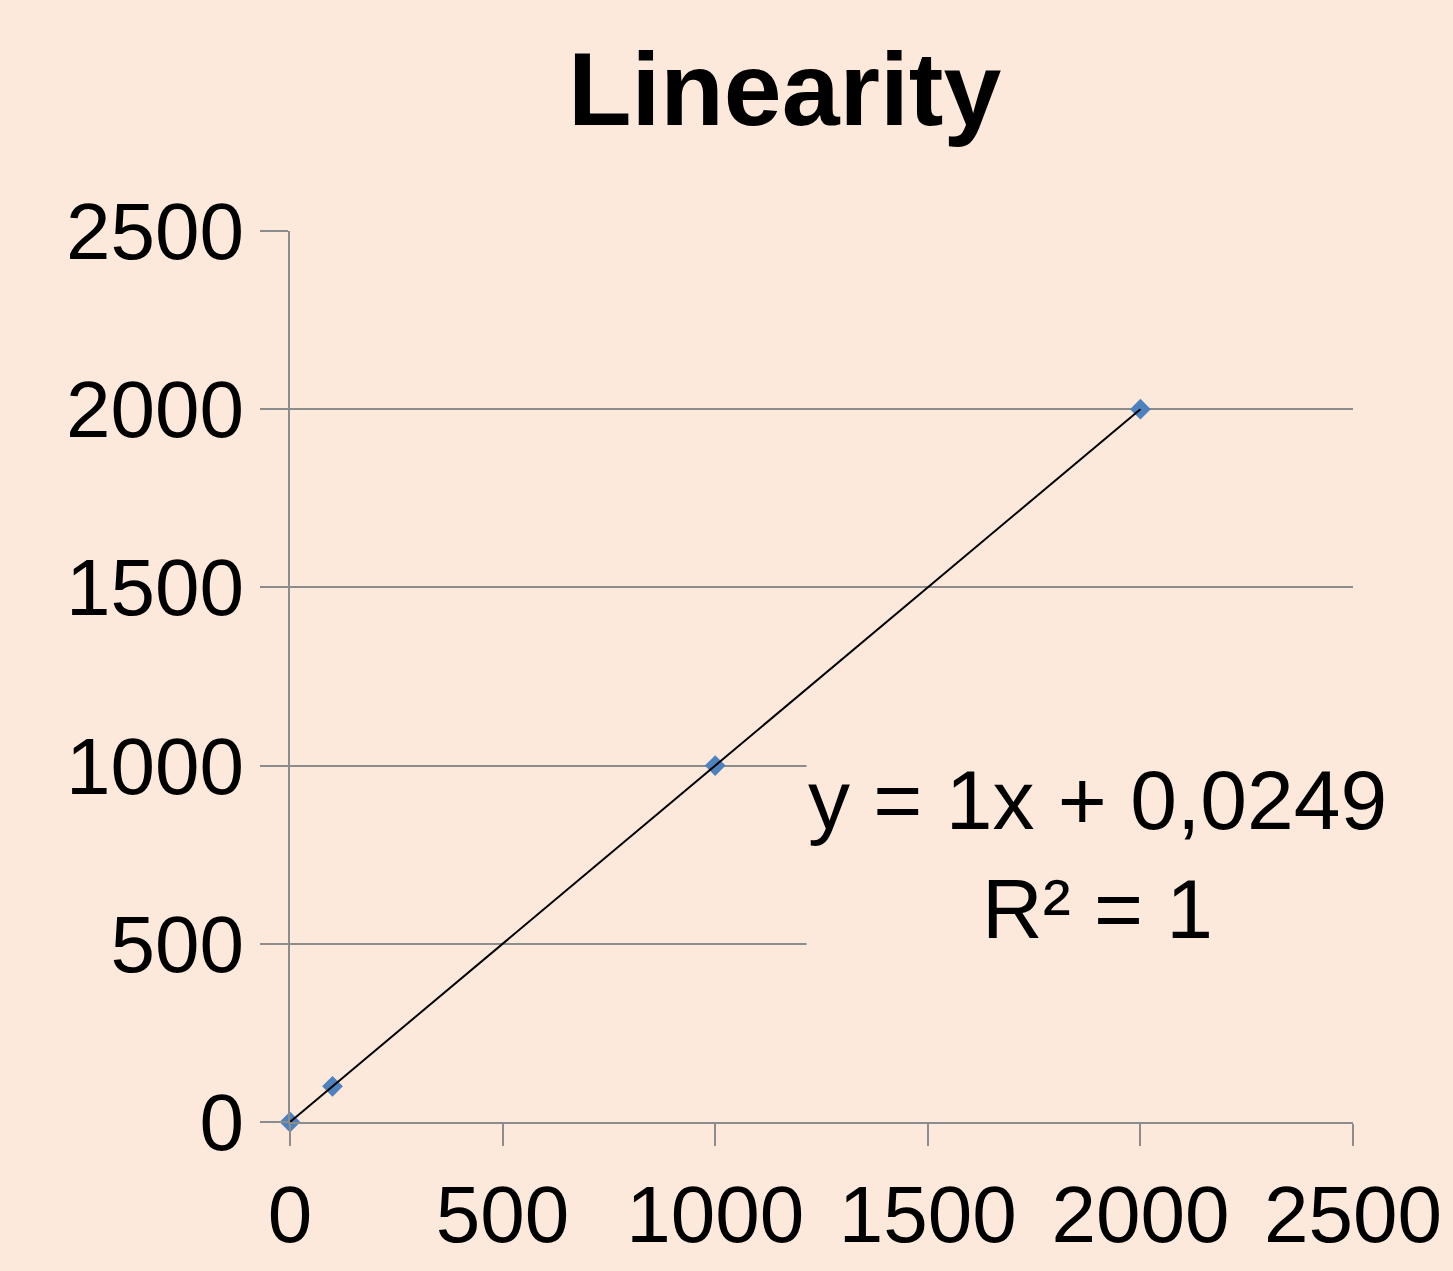 The height and width of the screenshot is (1271, 1453). What do you see at coordinates (155, 588) in the screenshot?
I see `y-tick-label: 1500` at bounding box center [155, 588].